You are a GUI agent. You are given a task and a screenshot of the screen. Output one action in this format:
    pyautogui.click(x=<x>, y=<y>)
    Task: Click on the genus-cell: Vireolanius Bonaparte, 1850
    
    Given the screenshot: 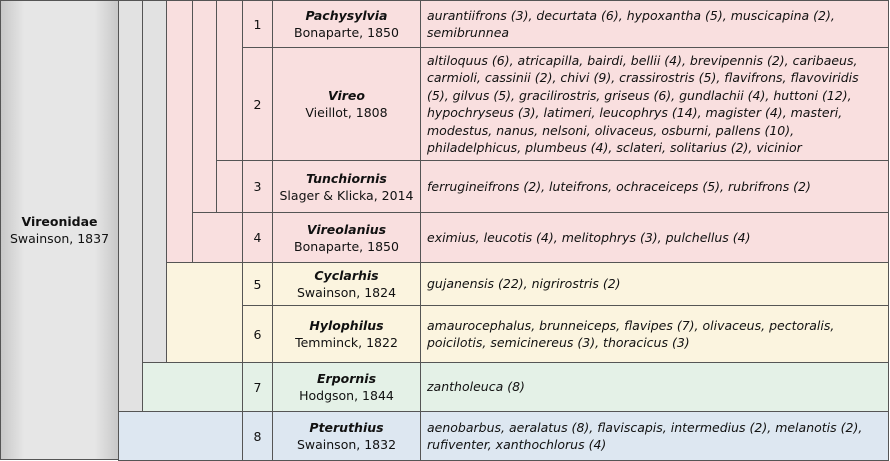 What is the action you would take?
    pyautogui.click(x=346, y=237)
    